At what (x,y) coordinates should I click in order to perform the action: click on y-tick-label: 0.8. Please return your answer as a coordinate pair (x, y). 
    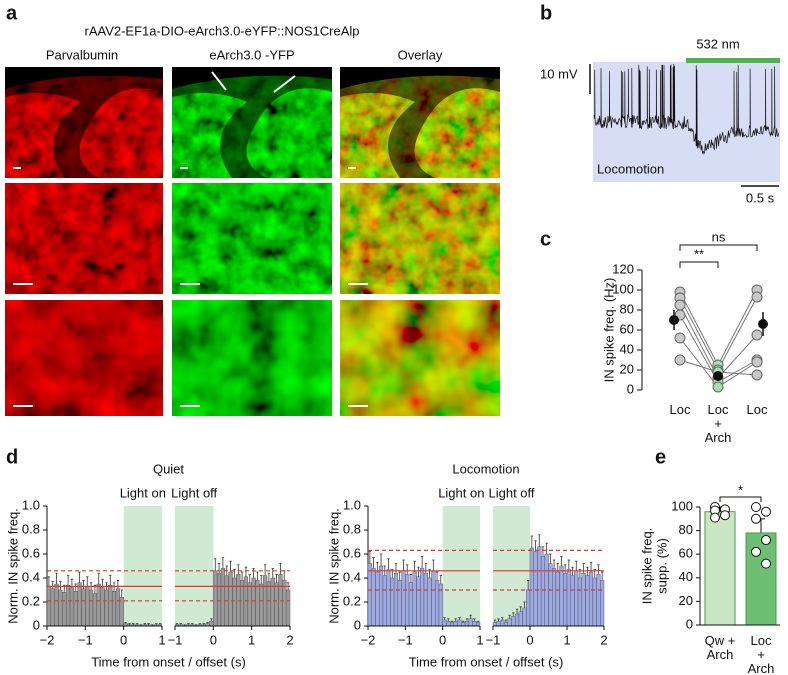
    Looking at the image, I should click on (31, 528).